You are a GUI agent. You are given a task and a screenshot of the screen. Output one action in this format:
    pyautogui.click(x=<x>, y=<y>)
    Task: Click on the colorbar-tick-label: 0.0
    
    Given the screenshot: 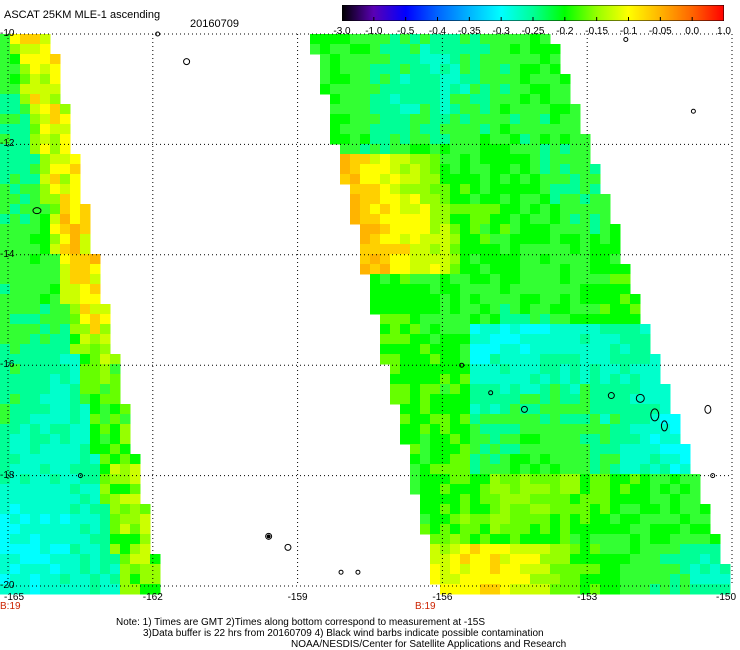 What is the action you would take?
    pyautogui.click(x=692, y=31)
    